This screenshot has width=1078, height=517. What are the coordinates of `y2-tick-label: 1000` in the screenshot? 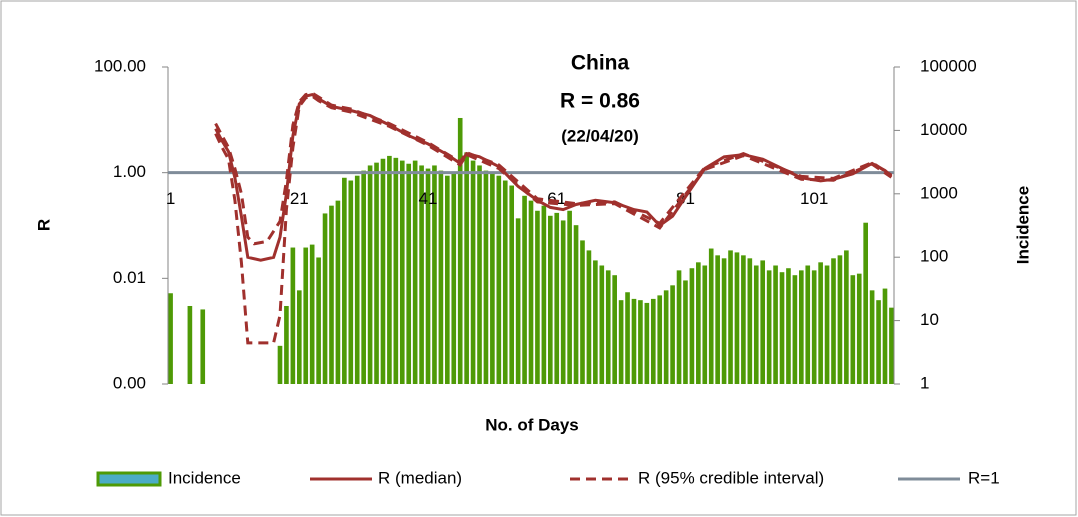 It's located at (939, 192).